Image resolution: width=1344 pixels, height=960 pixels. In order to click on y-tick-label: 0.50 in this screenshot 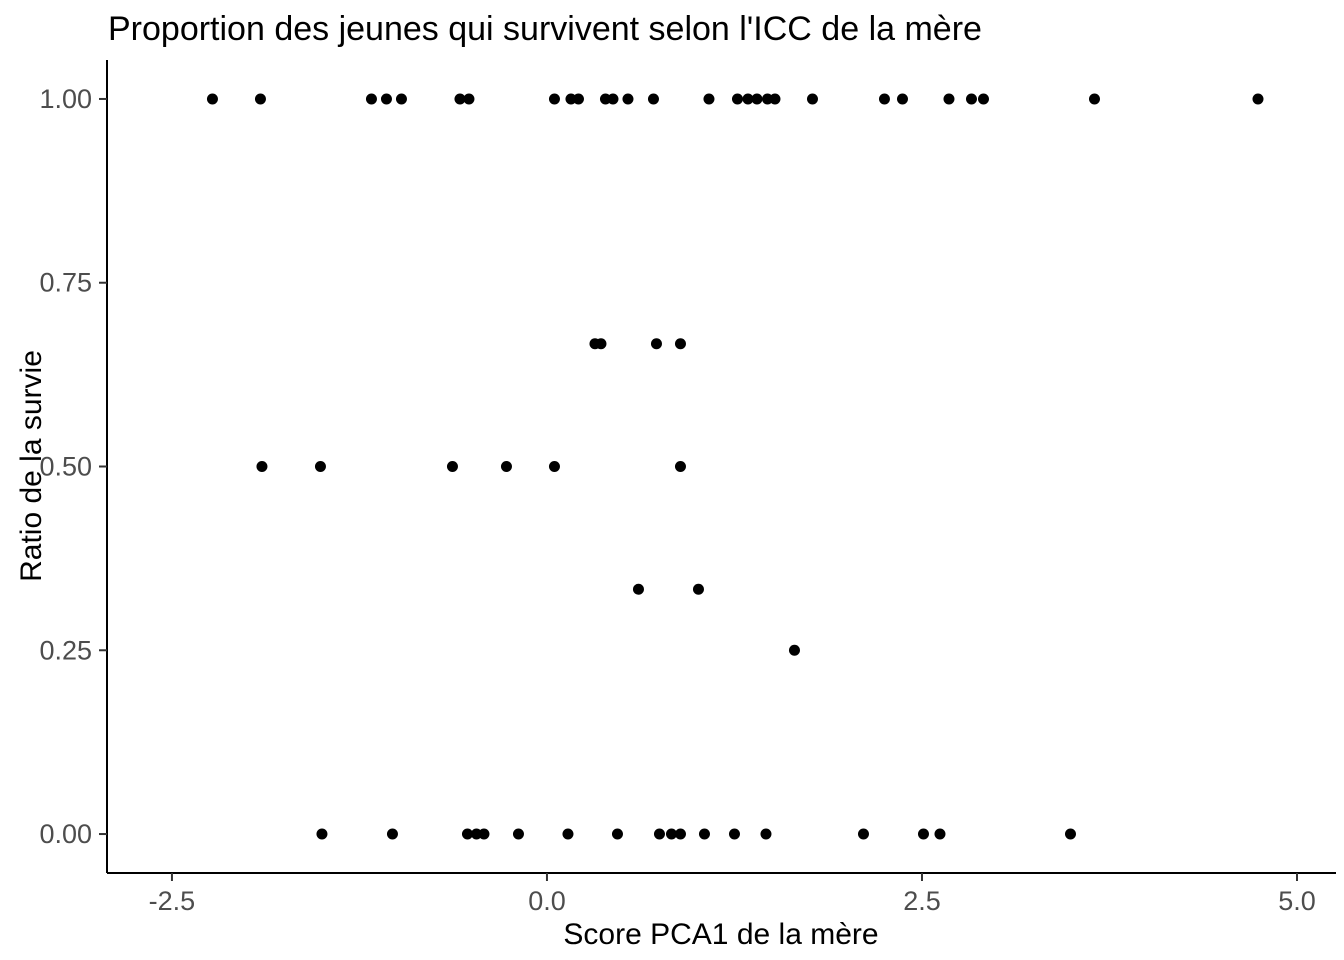, I will do `click(65, 467)`.